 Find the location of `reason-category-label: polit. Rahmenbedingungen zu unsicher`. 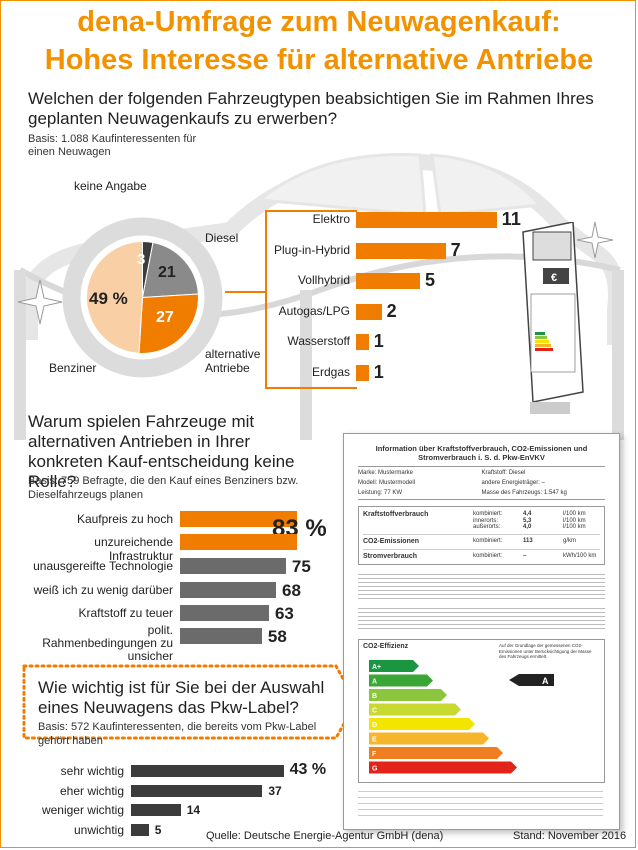

reason-category-label: polit. Rahmenbedingungen zu unsicher is located at coordinates (107, 643).